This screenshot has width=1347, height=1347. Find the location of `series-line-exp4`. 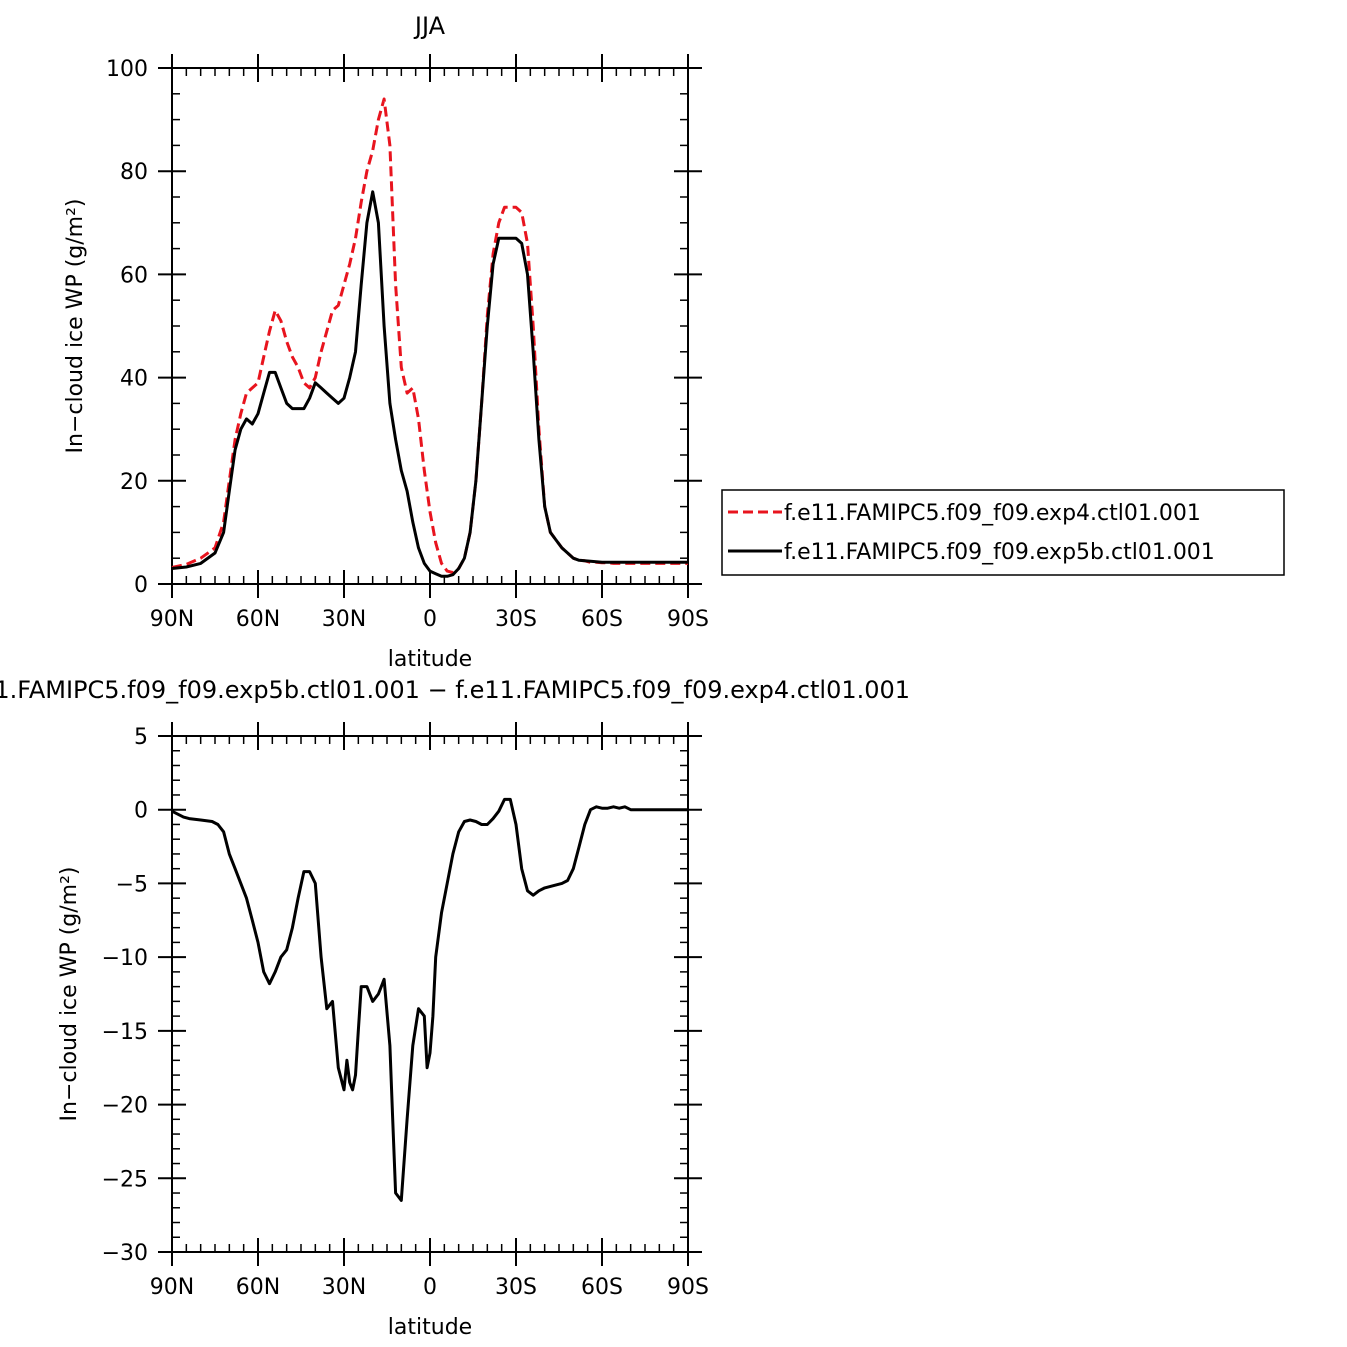

series-line-exp4 is located at coordinates (429, 336).